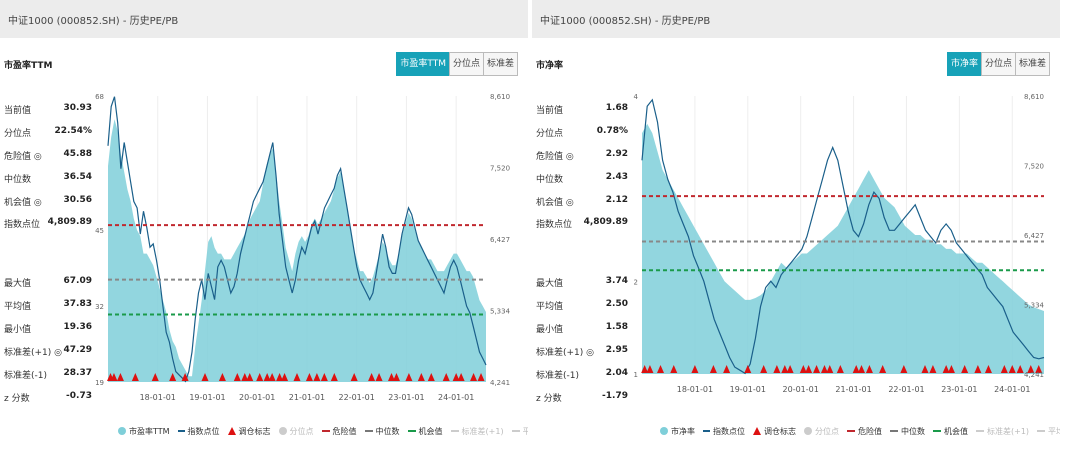 The width and height of the screenshot is (1080, 454). Describe the element at coordinates (1008, 431) in the screenshot. I see `legend-label: 标准差(+1)` at that location.